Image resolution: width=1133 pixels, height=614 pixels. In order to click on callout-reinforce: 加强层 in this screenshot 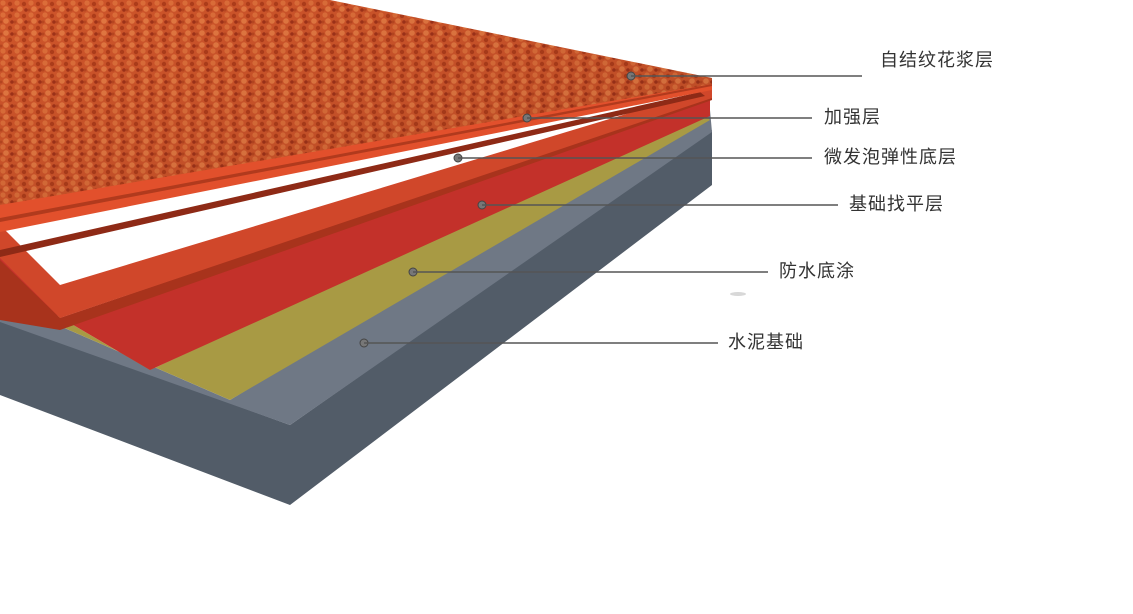, I will do `click(701, 117)`.